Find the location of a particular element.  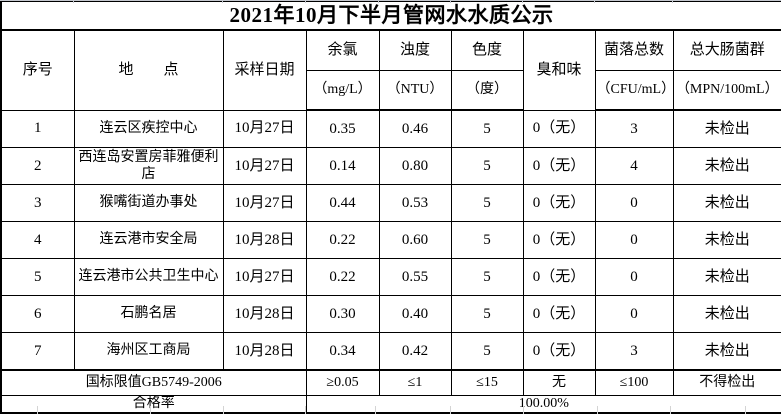

cell-r5-c4: 0.55 is located at coordinates (415, 277).